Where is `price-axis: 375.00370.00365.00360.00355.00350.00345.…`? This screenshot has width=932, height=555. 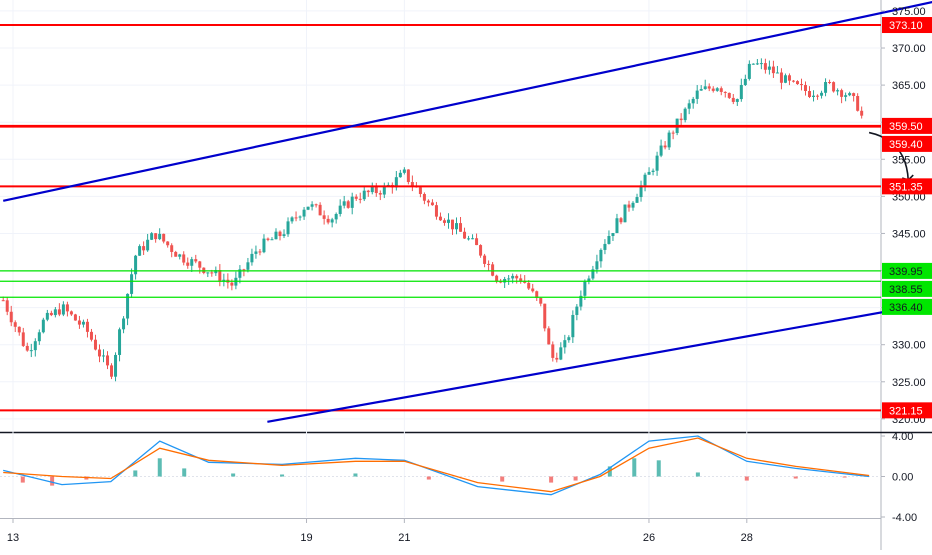 price-axis: 375.00370.00365.00360.00355.00350.00345.… is located at coordinates (903, 216).